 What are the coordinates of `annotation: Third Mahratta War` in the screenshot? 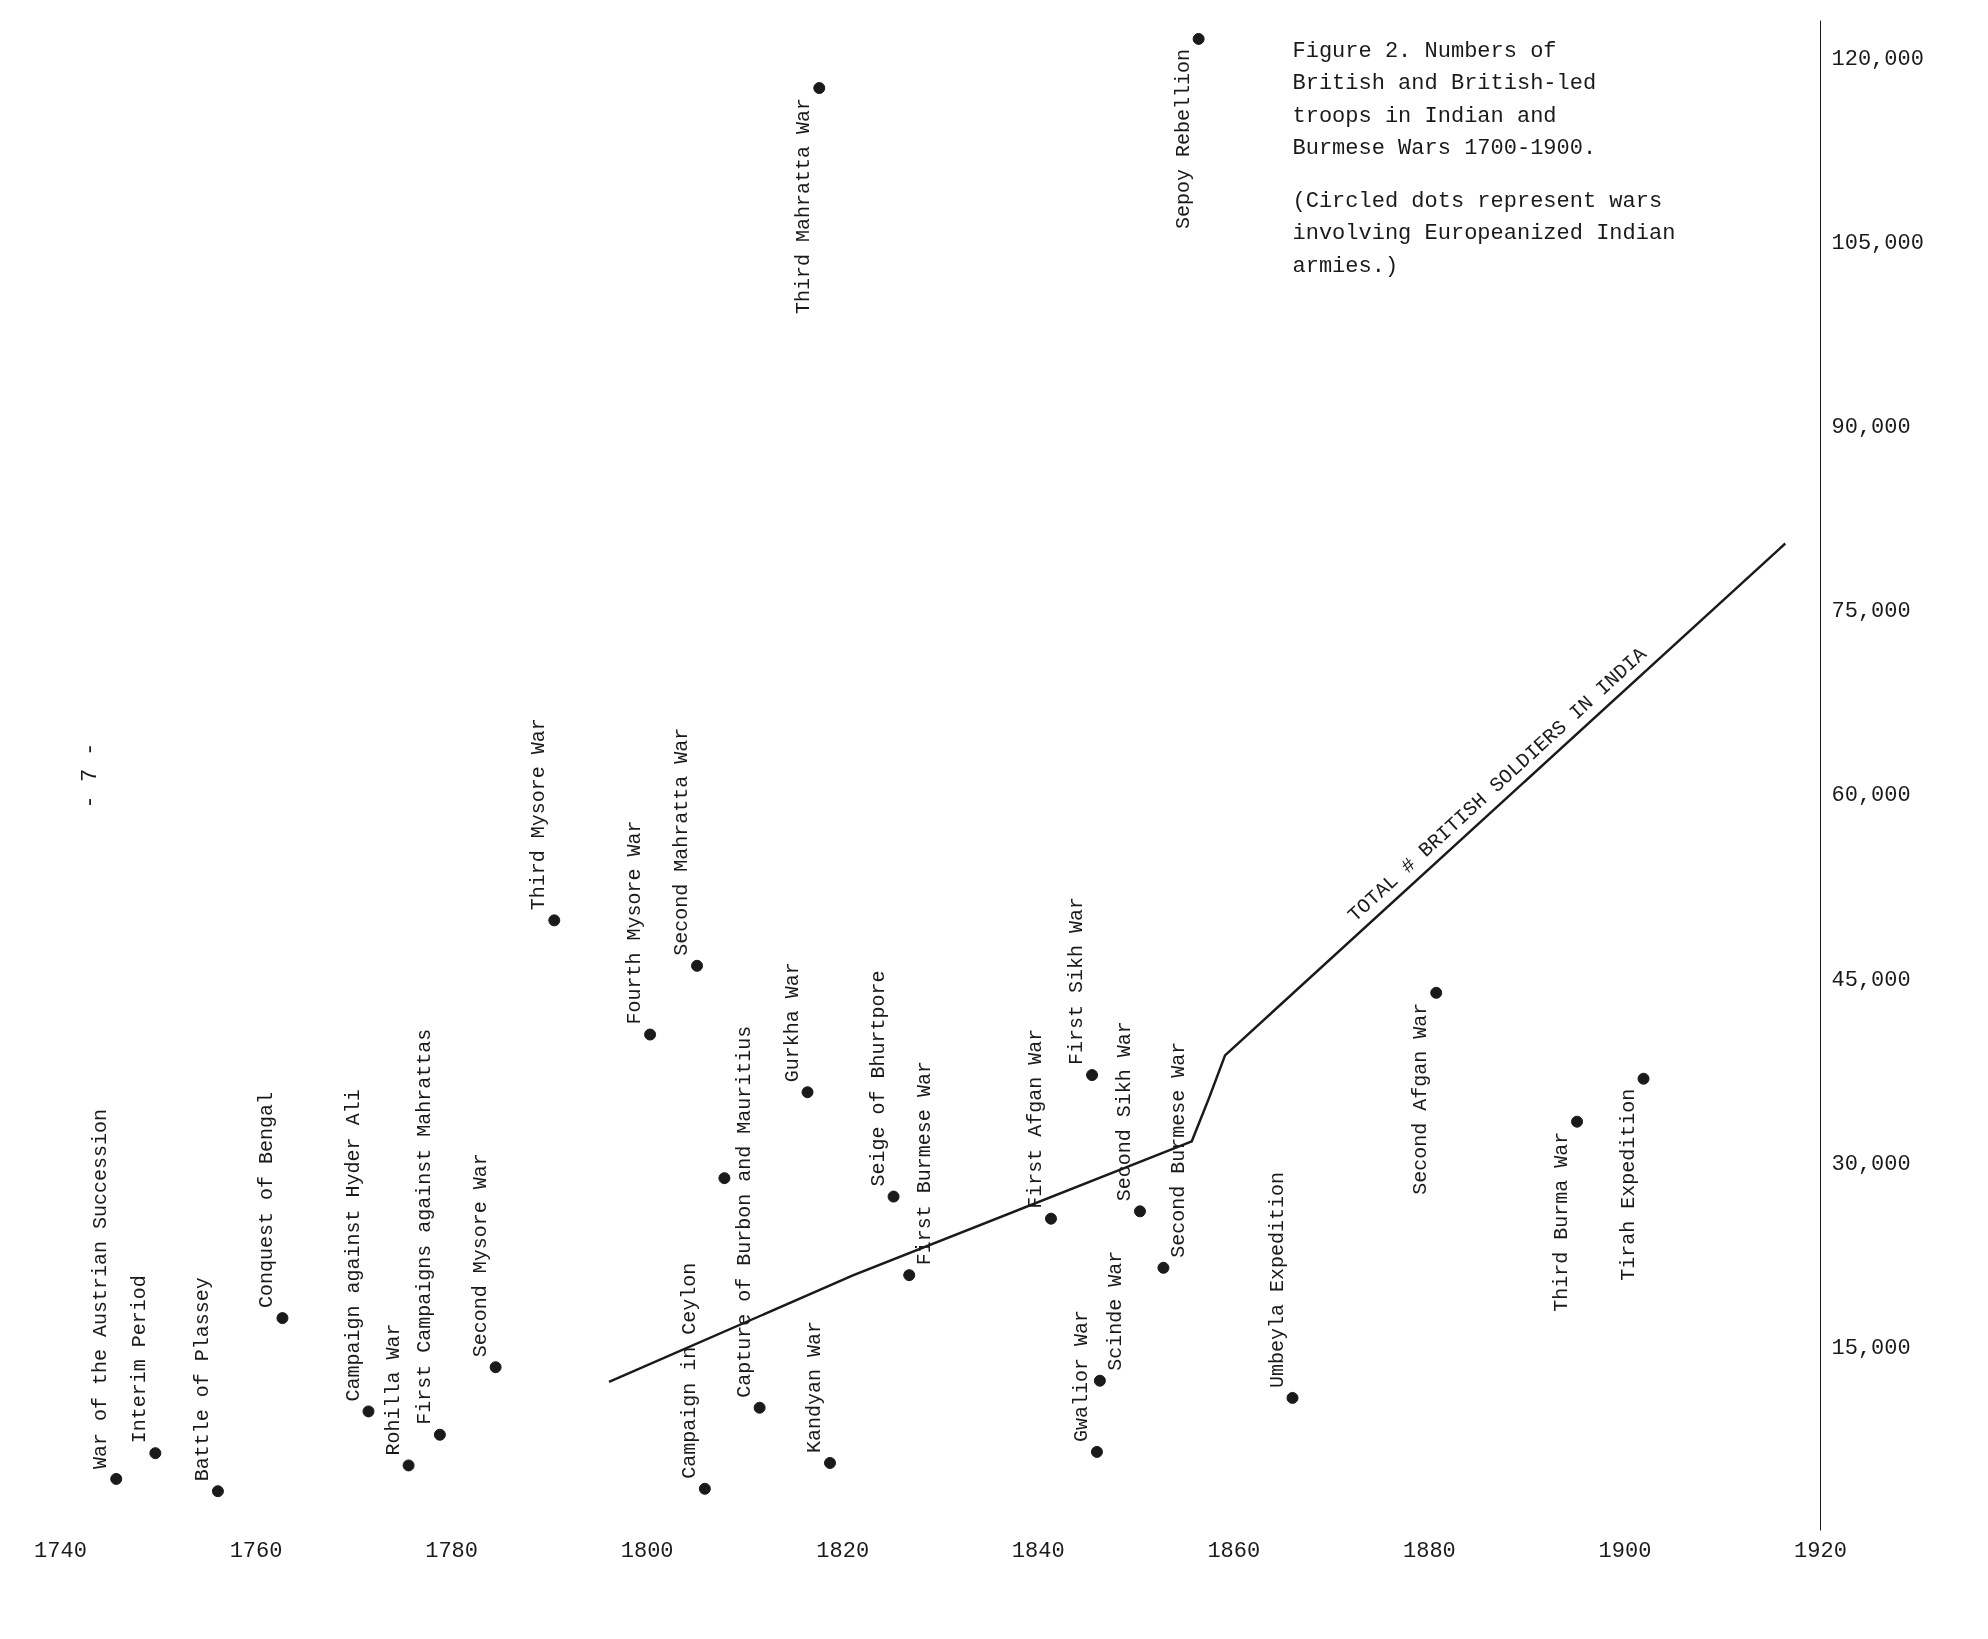 It's located at (804, 206).